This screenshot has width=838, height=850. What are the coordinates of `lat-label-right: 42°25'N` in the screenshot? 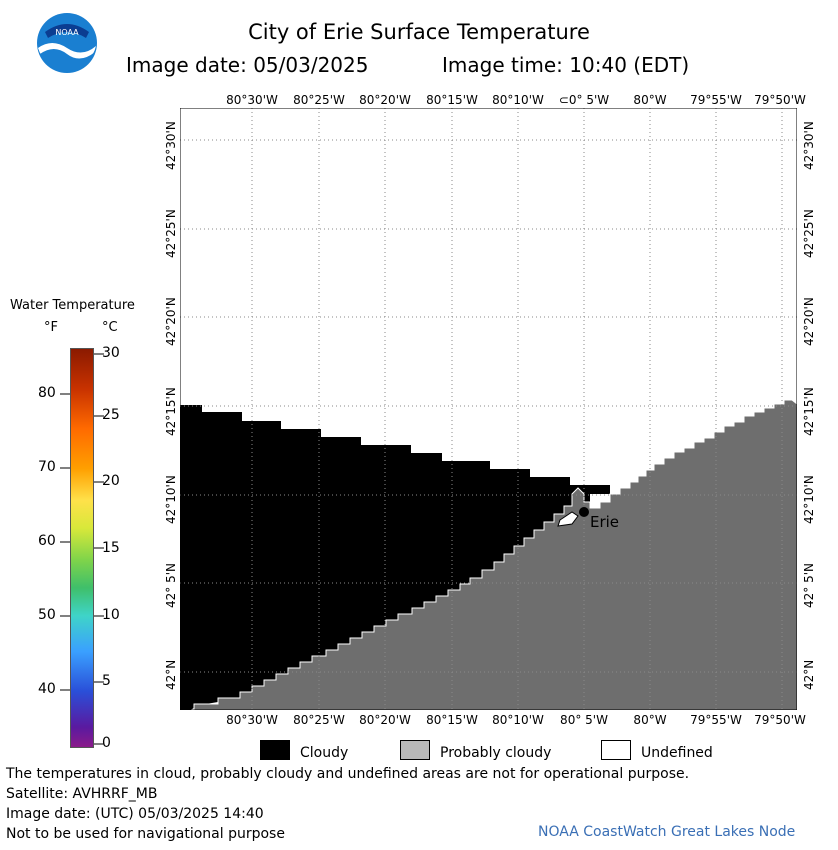 It's located at (809, 233).